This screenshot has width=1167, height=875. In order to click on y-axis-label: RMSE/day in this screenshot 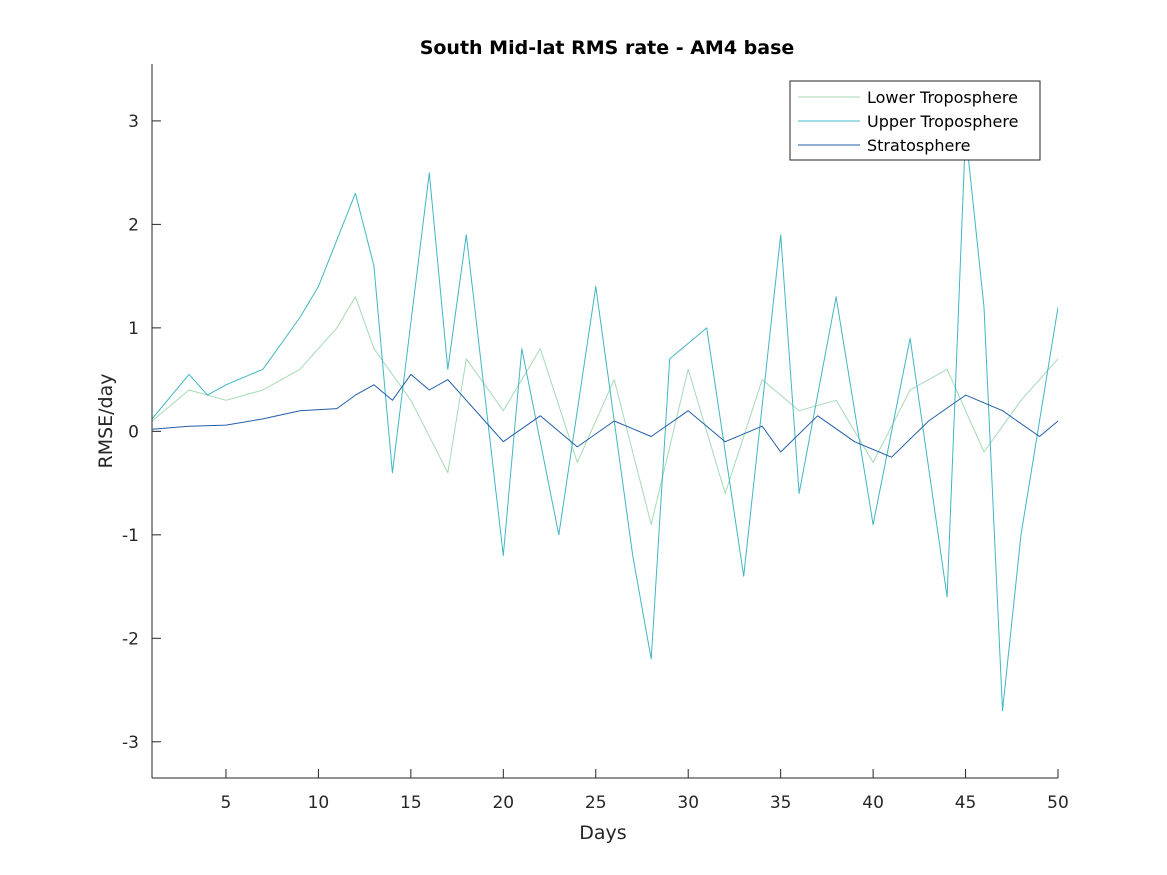, I will do `click(106, 420)`.